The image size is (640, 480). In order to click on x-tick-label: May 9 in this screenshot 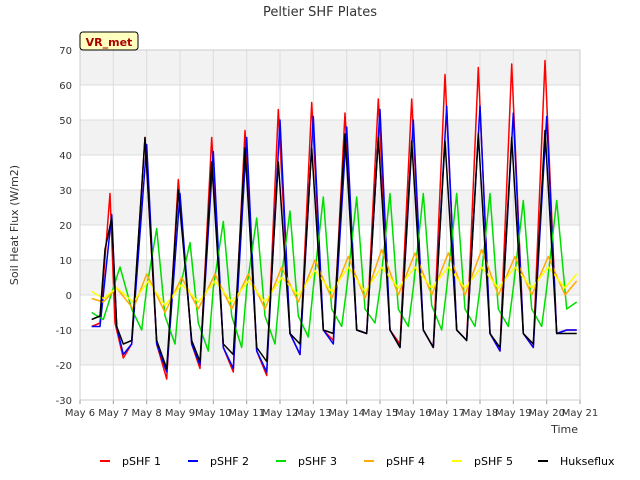, I will do `click(180, 413)`.